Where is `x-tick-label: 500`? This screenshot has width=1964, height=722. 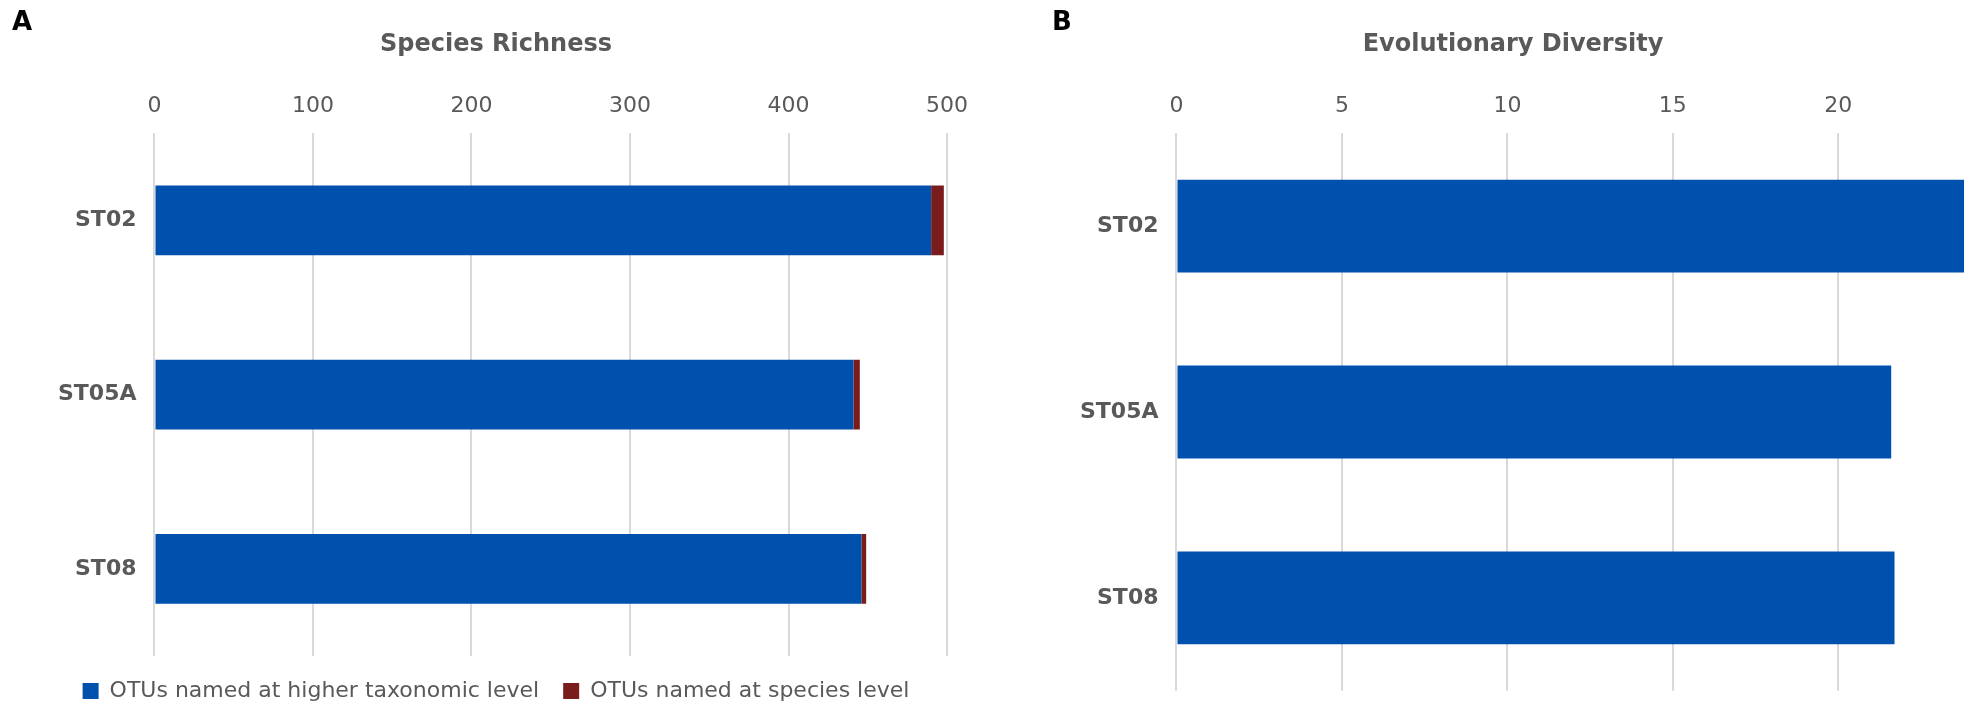 x-tick-label: 500 is located at coordinates (947, 104).